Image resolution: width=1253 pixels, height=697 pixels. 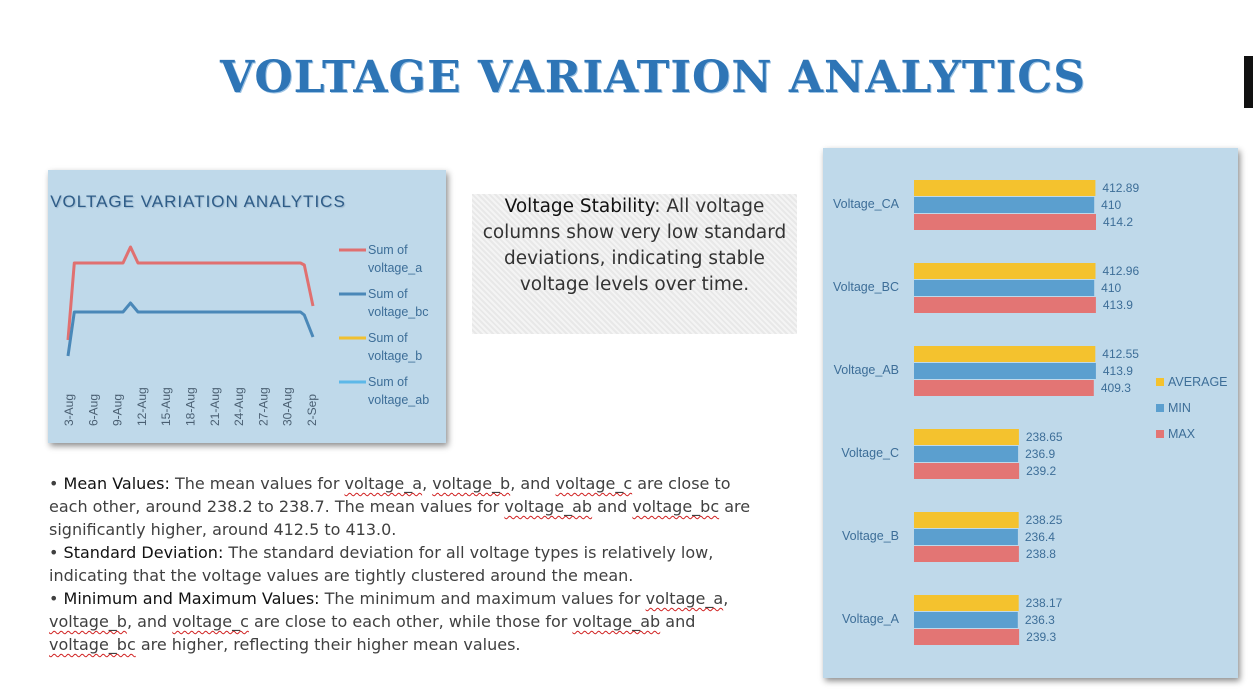 I want to click on edge-marker, so click(x=1248, y=82).